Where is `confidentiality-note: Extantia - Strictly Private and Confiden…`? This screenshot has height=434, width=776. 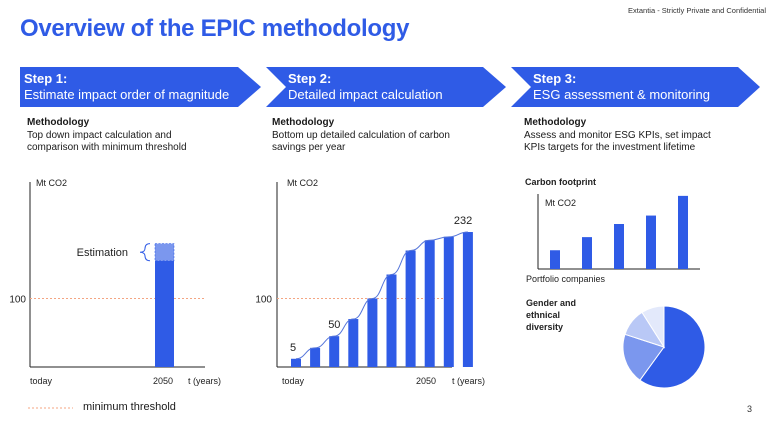 confidentiality-note: Extantia - Strictly Private and Confiden… is located at coordinates (697, 10).